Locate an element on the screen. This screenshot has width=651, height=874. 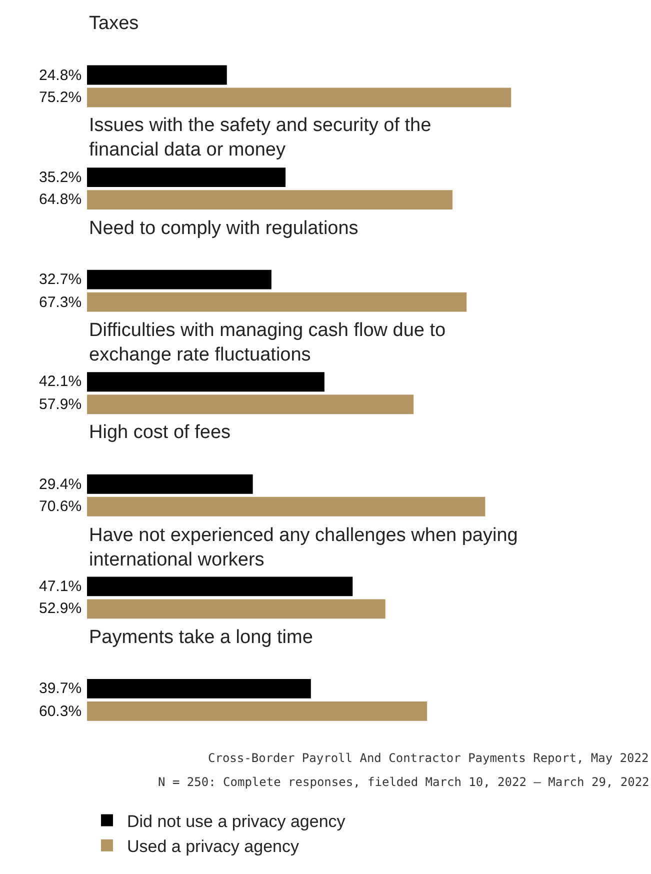
y-tick-label: Taxes is located at coordinates (114, 23).